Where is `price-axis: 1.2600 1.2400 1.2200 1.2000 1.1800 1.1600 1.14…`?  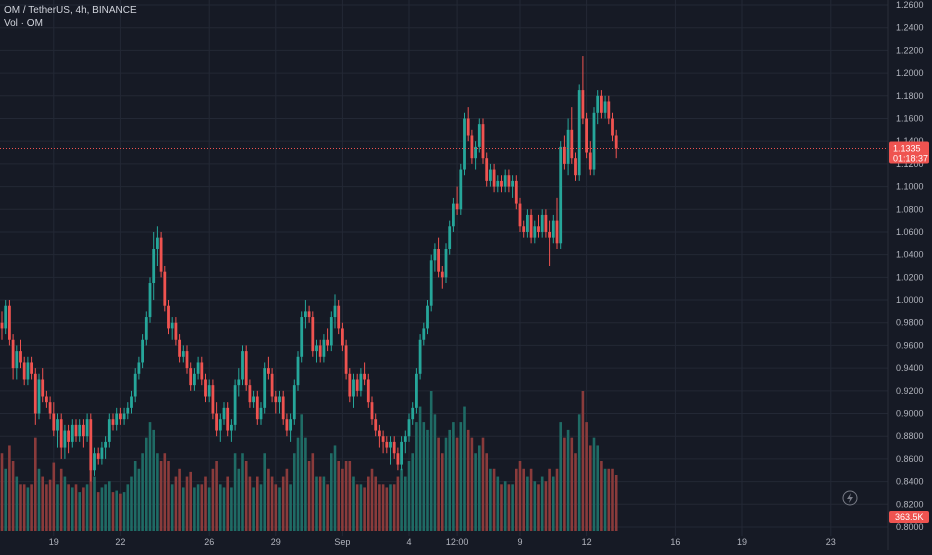
price-axis: 1.2600 1.2400 1.2200 1.2000 1.1800 1.1600 1.14… is located at coordinates (910, 266).